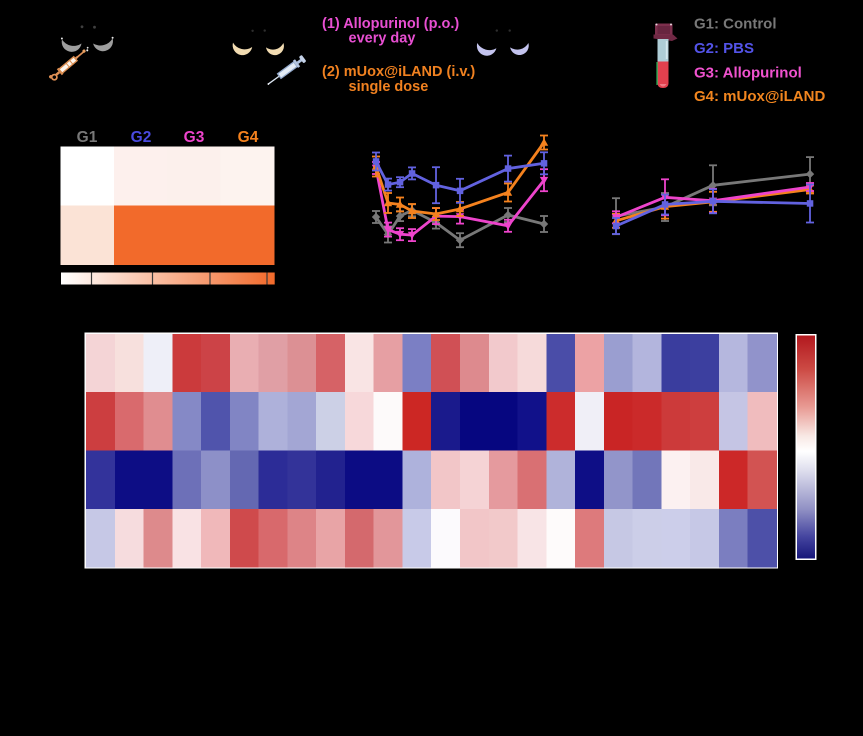 This screenshot has width=863, height=736. I want to click on svg-text: G3: Allopurinol, so click(748, 73).